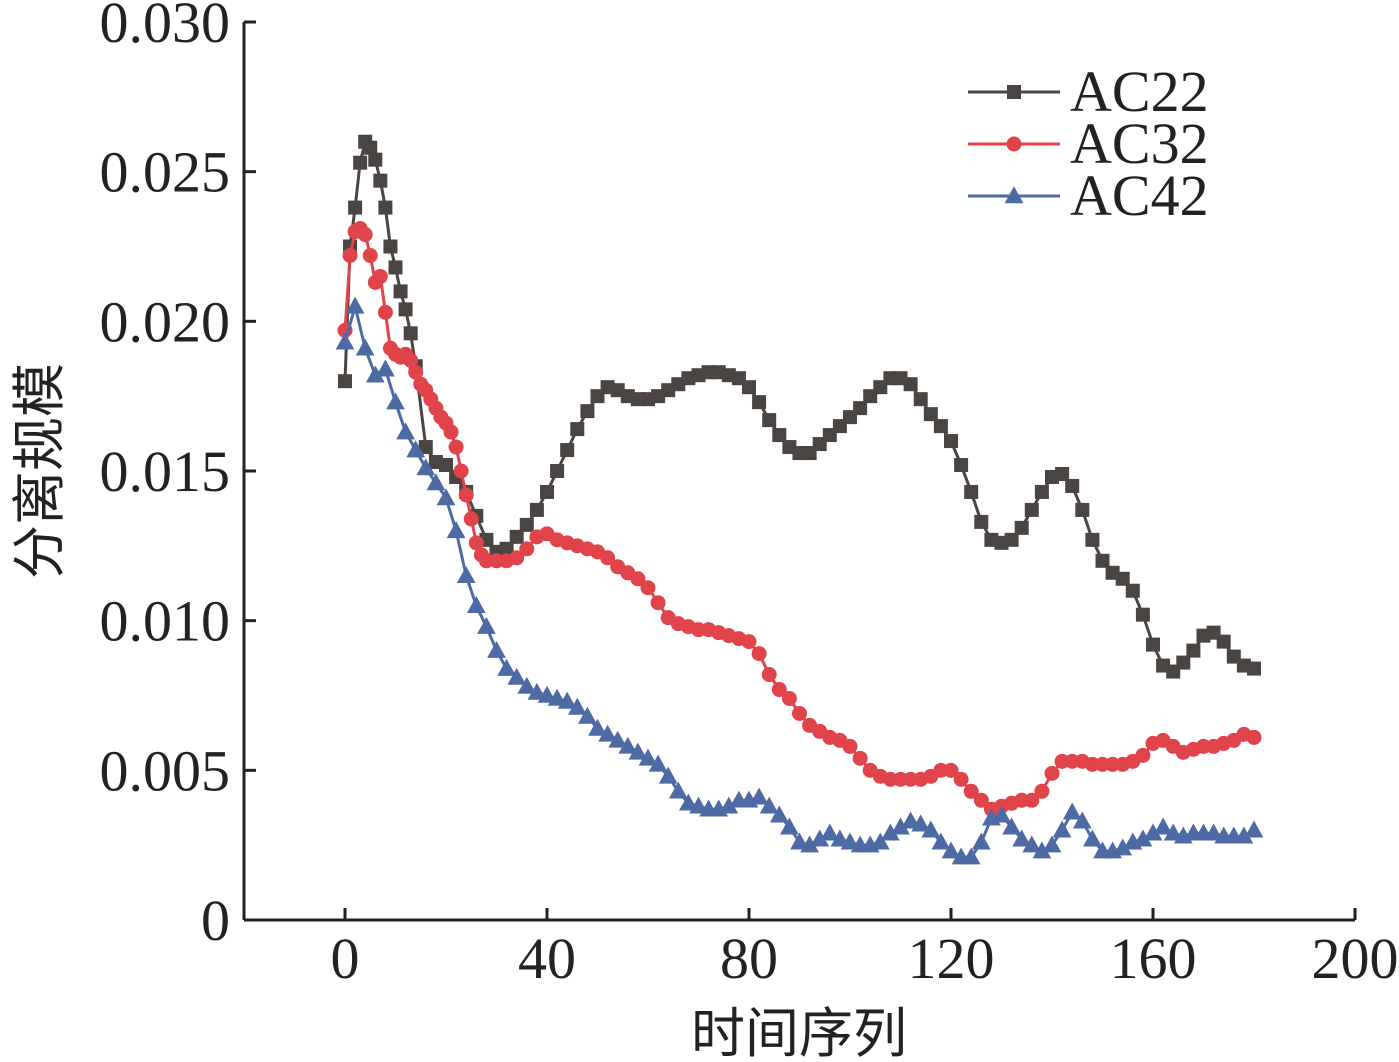 This screenshot has height=1062, width=1399. Describe the element at coordinates (1139, 195) in the screenshot. I see `legend-label-ac42: AC42` at that location.